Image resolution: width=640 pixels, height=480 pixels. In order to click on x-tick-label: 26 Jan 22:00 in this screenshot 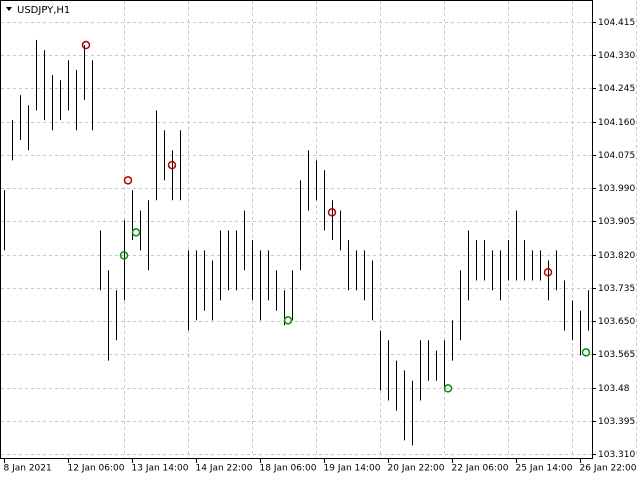, I will do `click(608, 469)`.